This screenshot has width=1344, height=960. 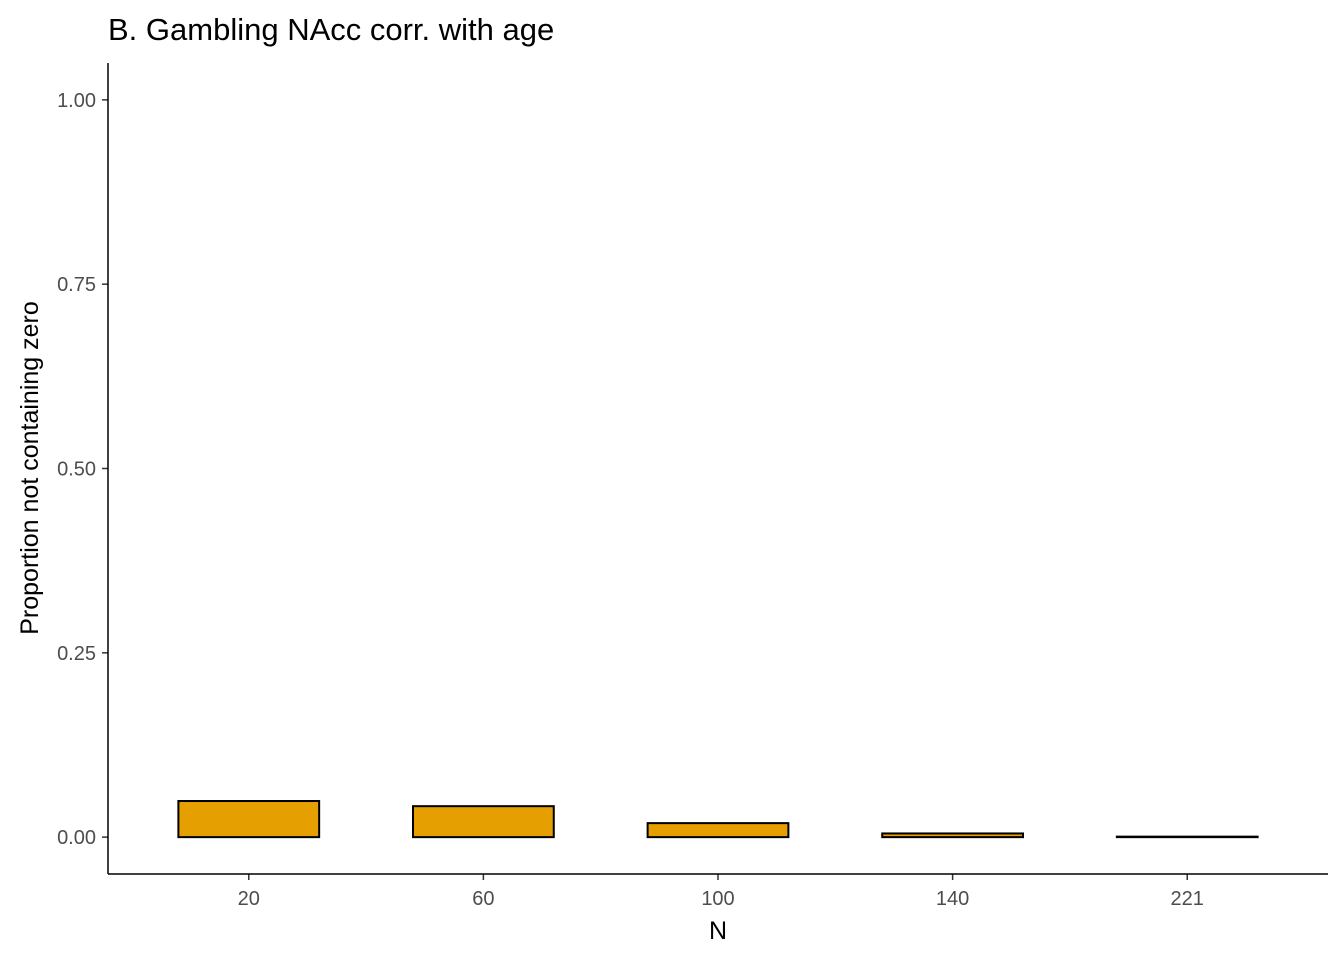 I want to click on y-tick-label: 0.75, so click(x=76, y=285).